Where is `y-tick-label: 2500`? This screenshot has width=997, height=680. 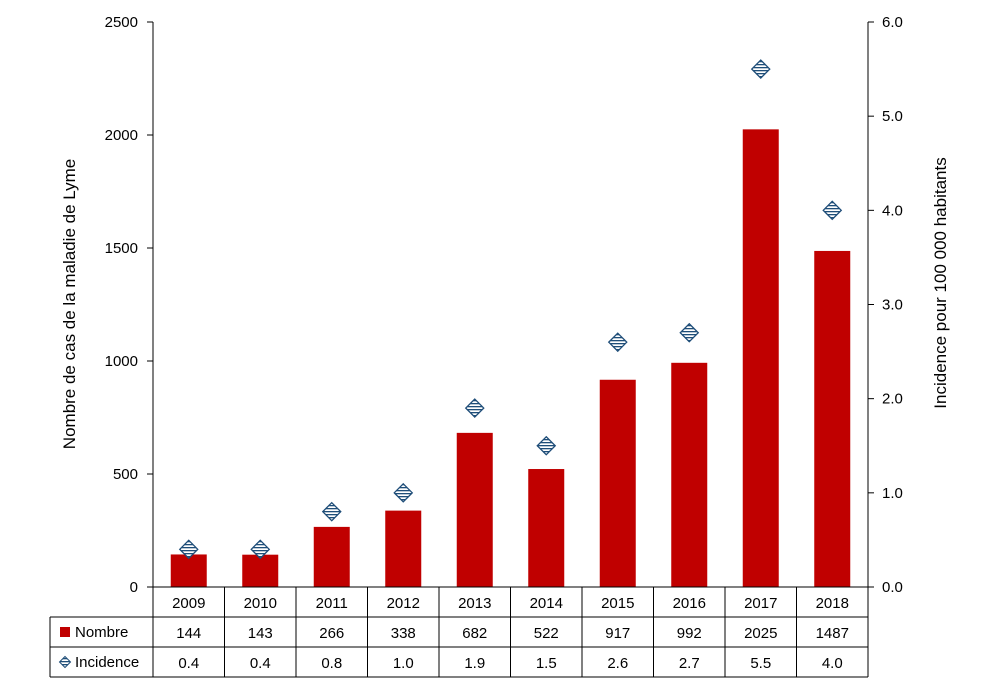 y-tick-label: 2500 is located at coordinates (121, 22).